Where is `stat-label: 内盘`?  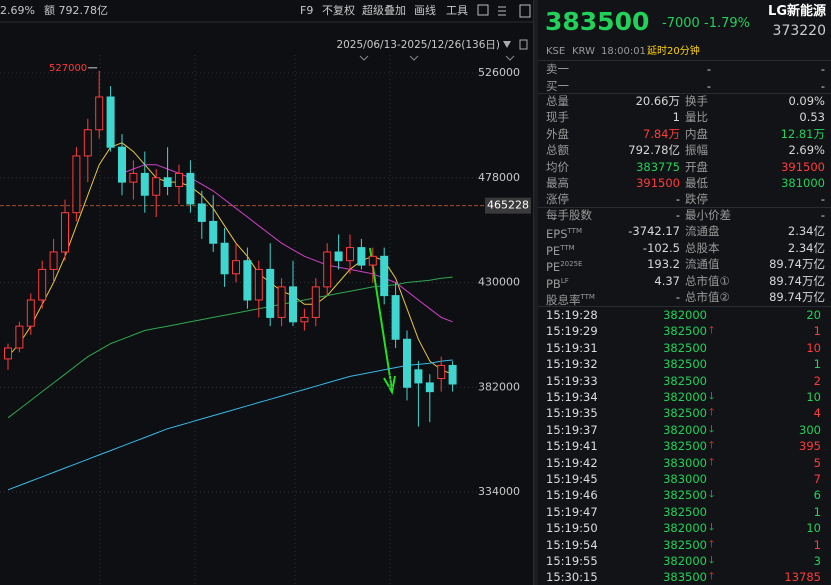 stat-label: 内盘 is located at coordinates (696, 133).